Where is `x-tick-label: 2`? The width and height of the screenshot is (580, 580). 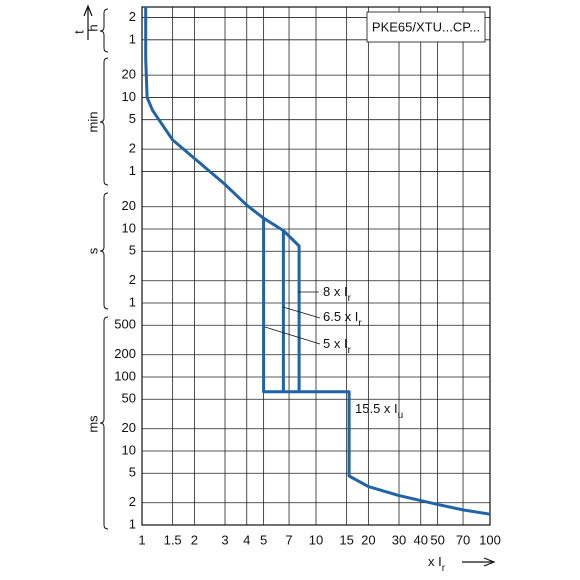 x-tick-label: 2 is located at coordinates (194, 539).